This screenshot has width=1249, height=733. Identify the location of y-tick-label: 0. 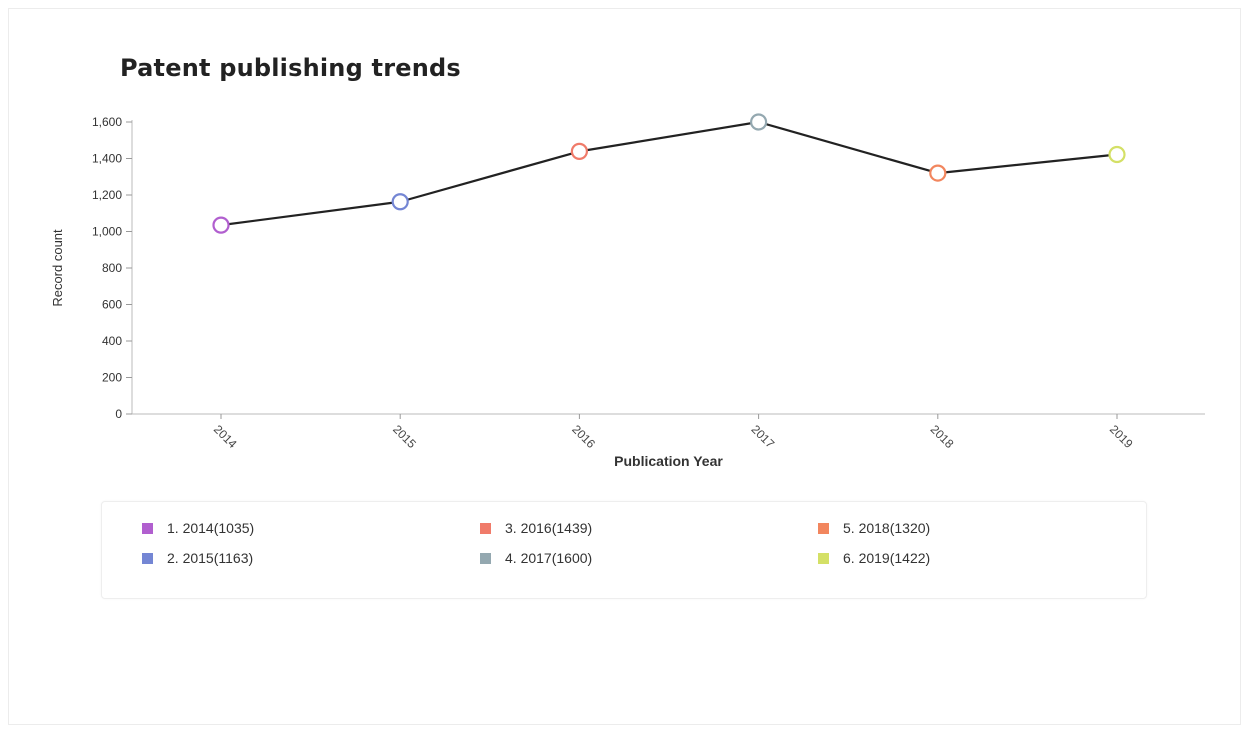
(118, 414).